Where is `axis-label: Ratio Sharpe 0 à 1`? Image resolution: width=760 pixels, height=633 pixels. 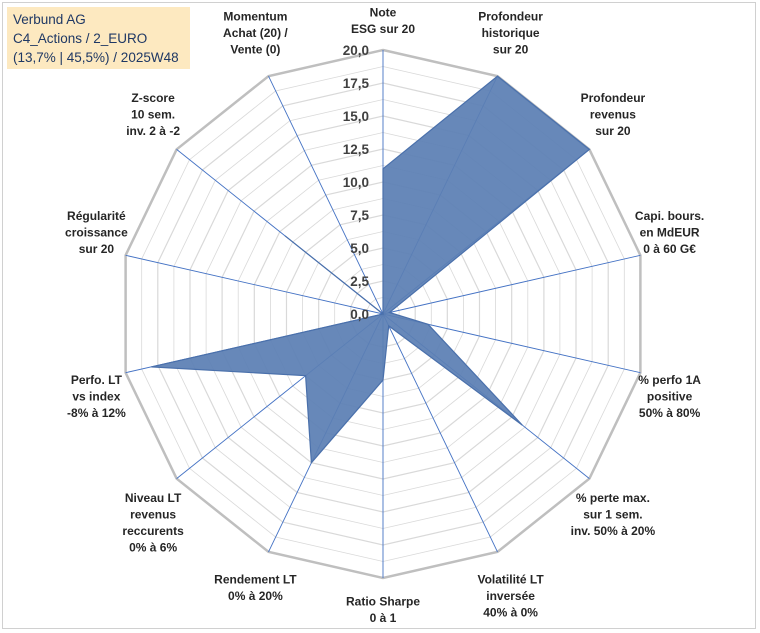 axis-label: Ratio Sharpe 0 à 1 is located at coordinates (383, 609).